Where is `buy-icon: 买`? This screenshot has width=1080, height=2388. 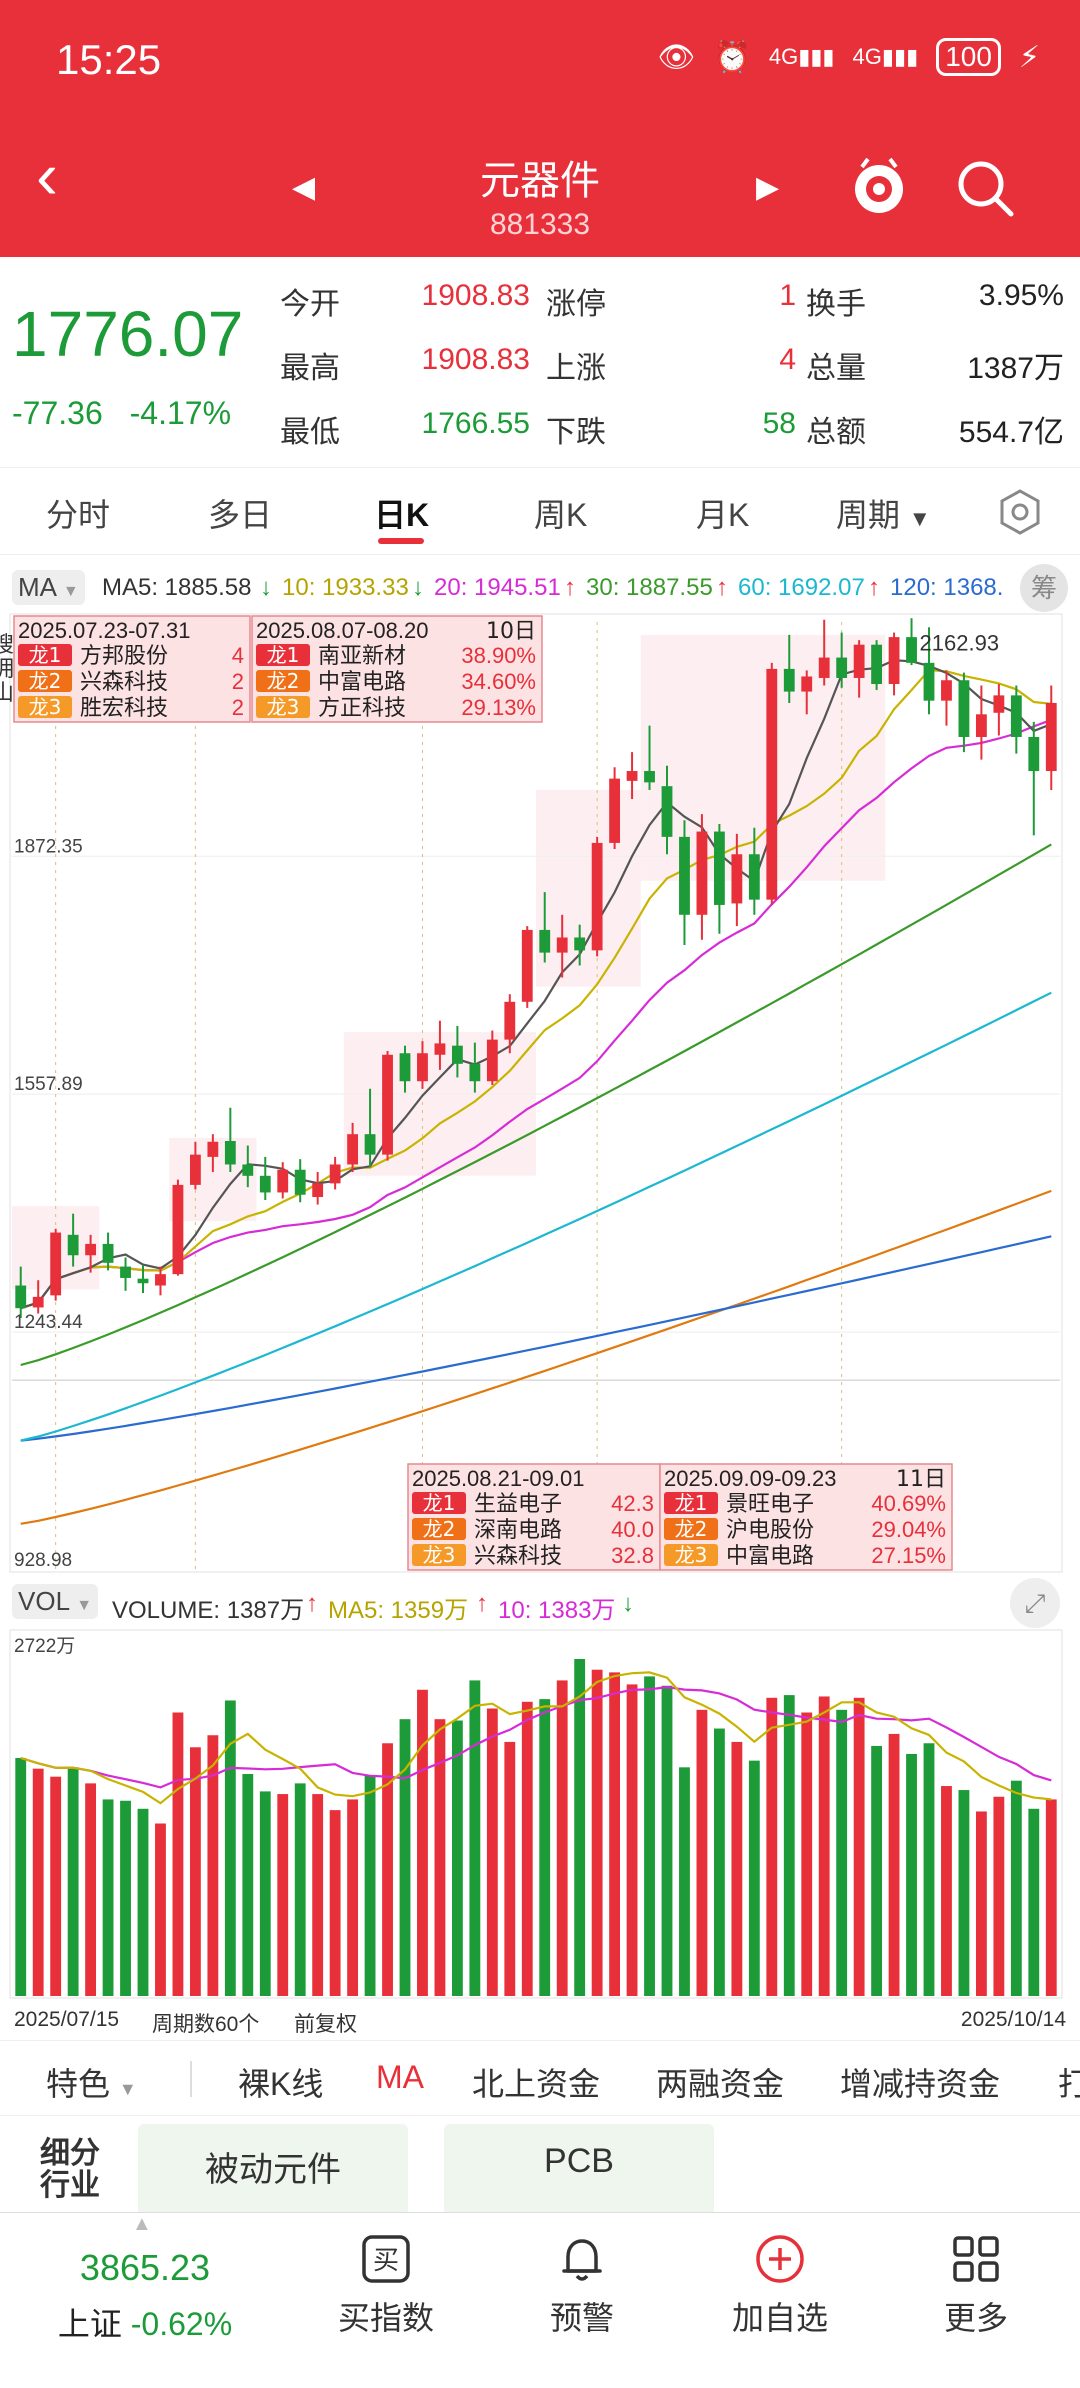
buy-icon: 买 is located at coordinates (386, 2259).